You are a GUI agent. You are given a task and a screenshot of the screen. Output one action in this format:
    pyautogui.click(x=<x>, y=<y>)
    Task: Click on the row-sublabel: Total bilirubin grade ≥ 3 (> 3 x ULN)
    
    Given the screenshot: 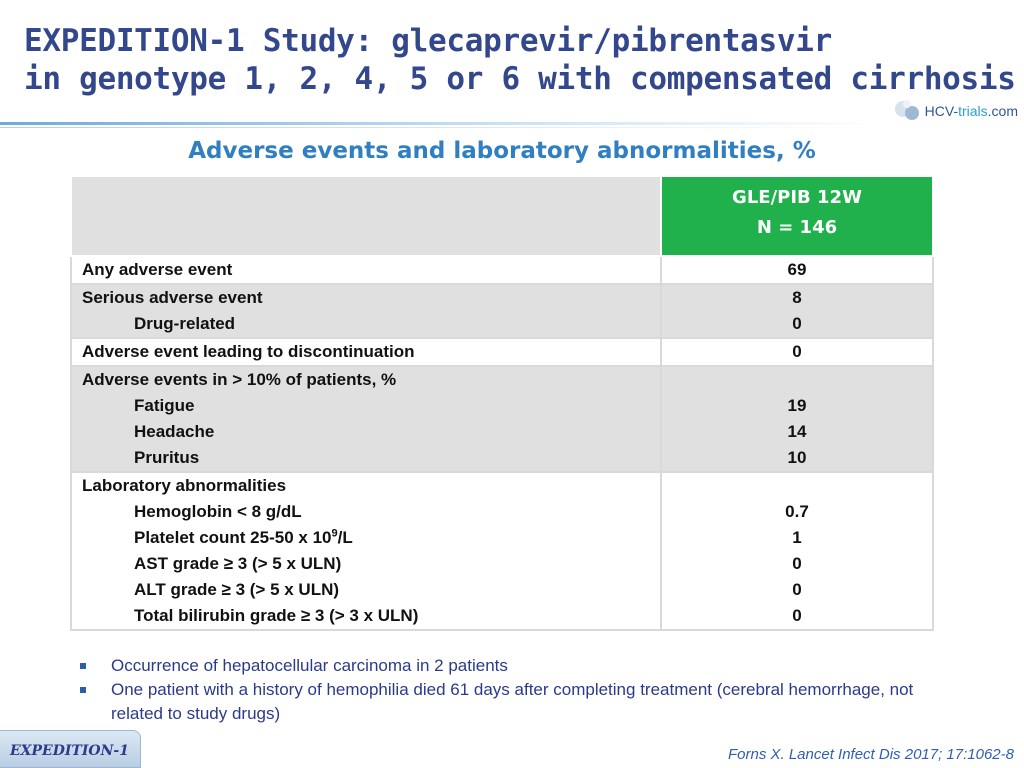 What is the action you would take?
    pyautogui.click(x=276, y=615)
    